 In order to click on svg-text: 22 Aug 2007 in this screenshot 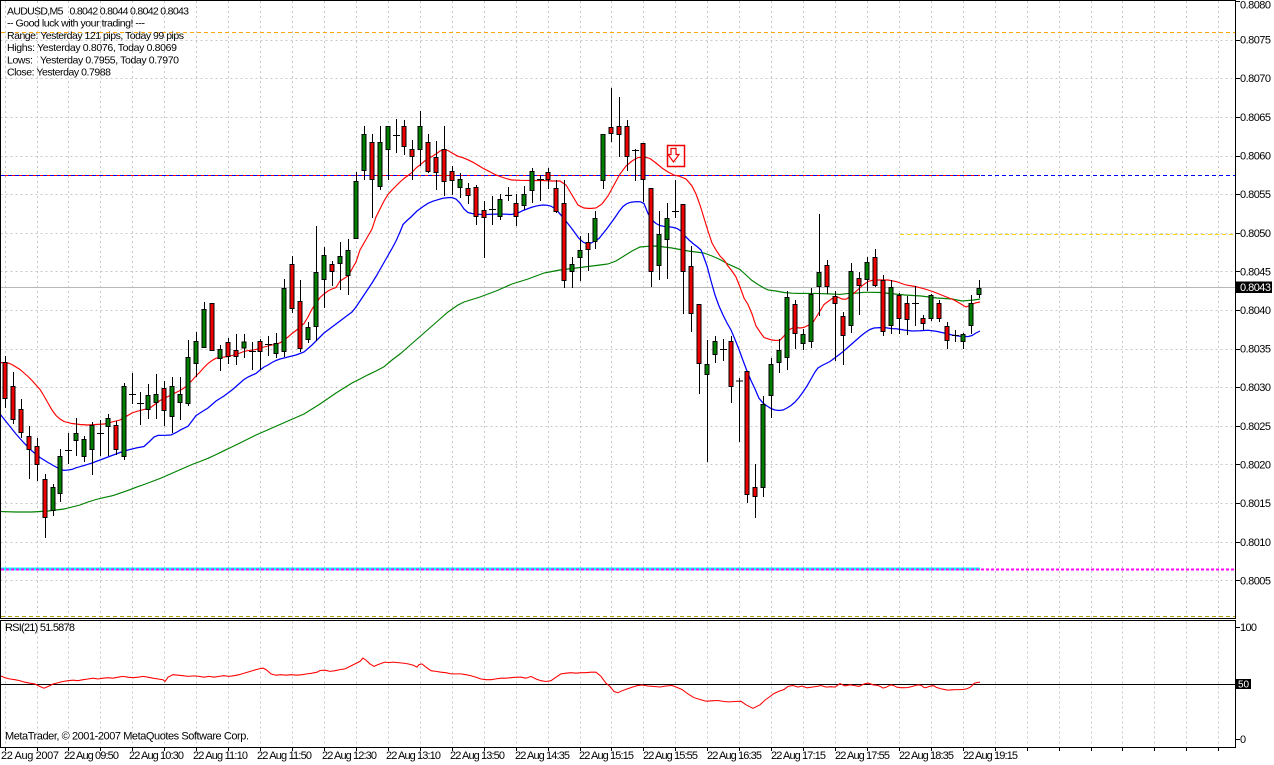, I will do `click(30, 756)`.